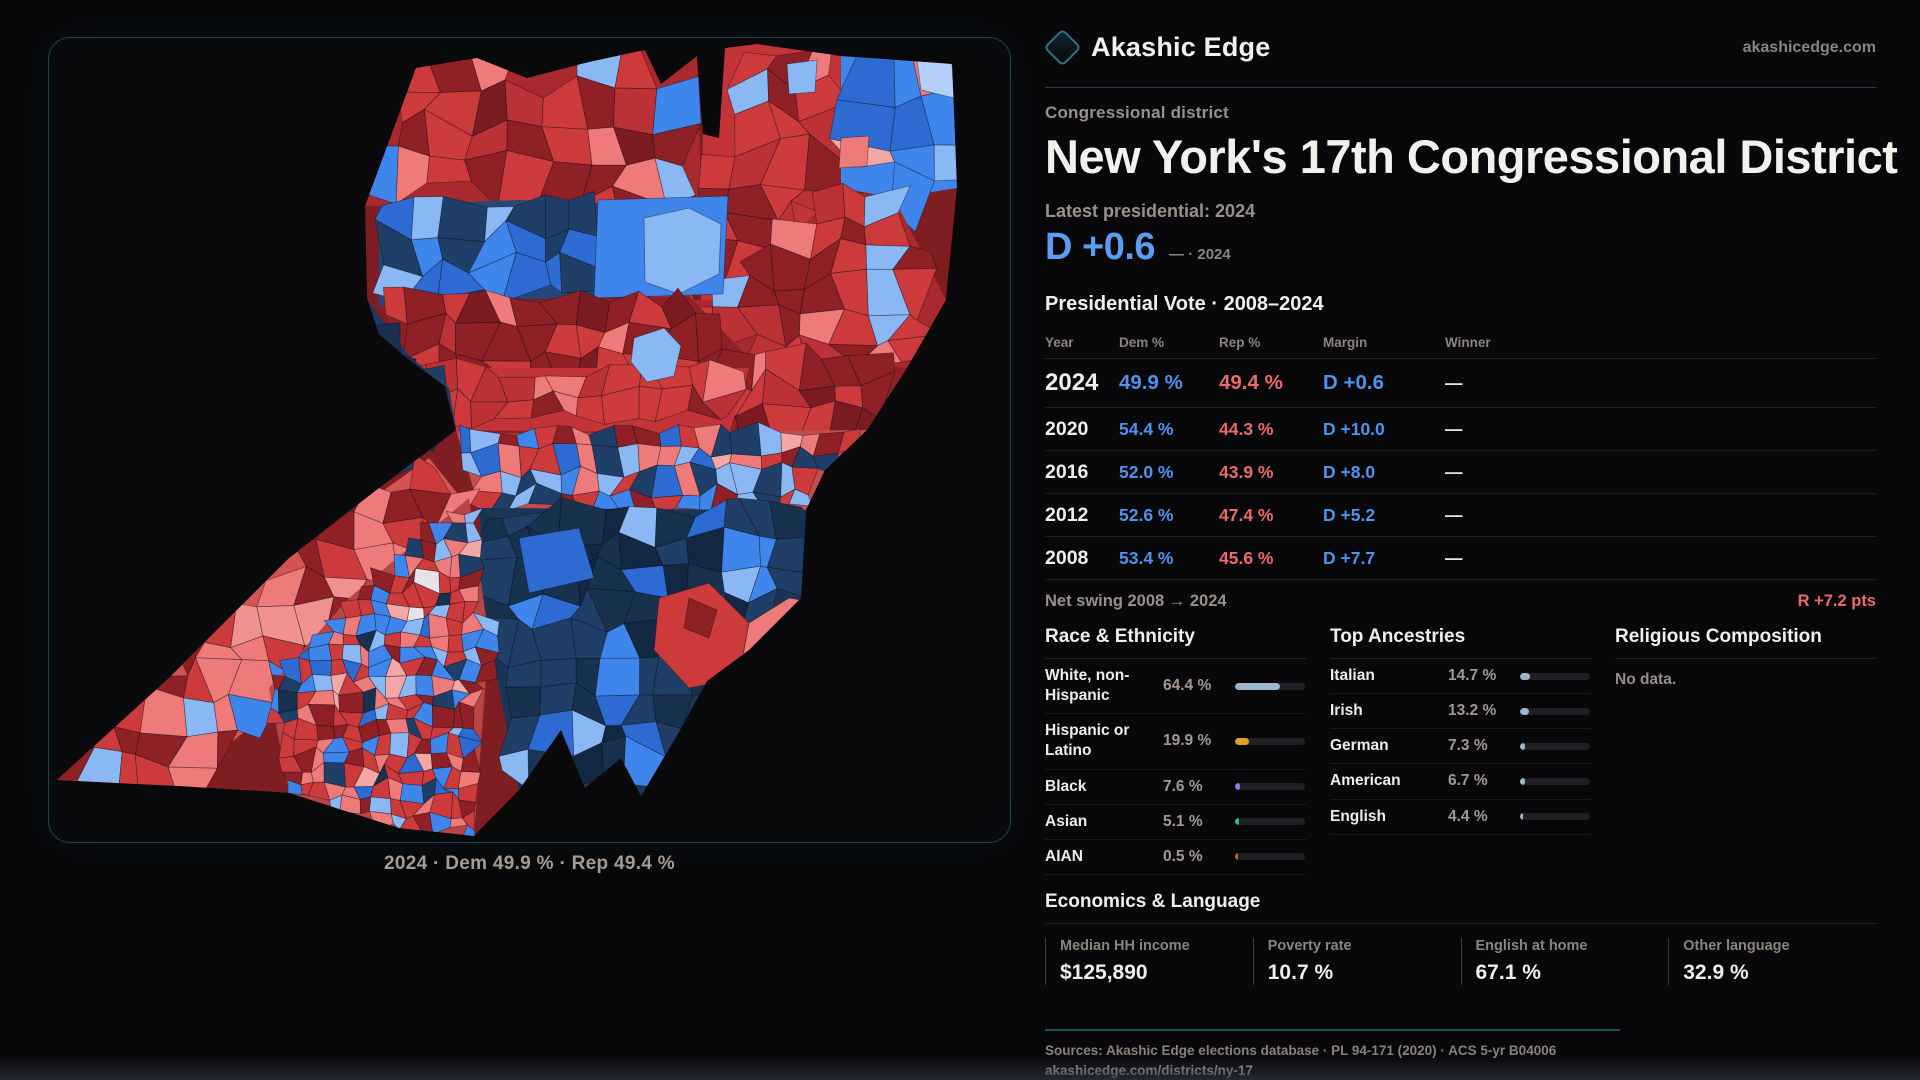 The height and width of the screenshot is (1080, 1920). I want to click on col-year: Year, so click(1059, 342).